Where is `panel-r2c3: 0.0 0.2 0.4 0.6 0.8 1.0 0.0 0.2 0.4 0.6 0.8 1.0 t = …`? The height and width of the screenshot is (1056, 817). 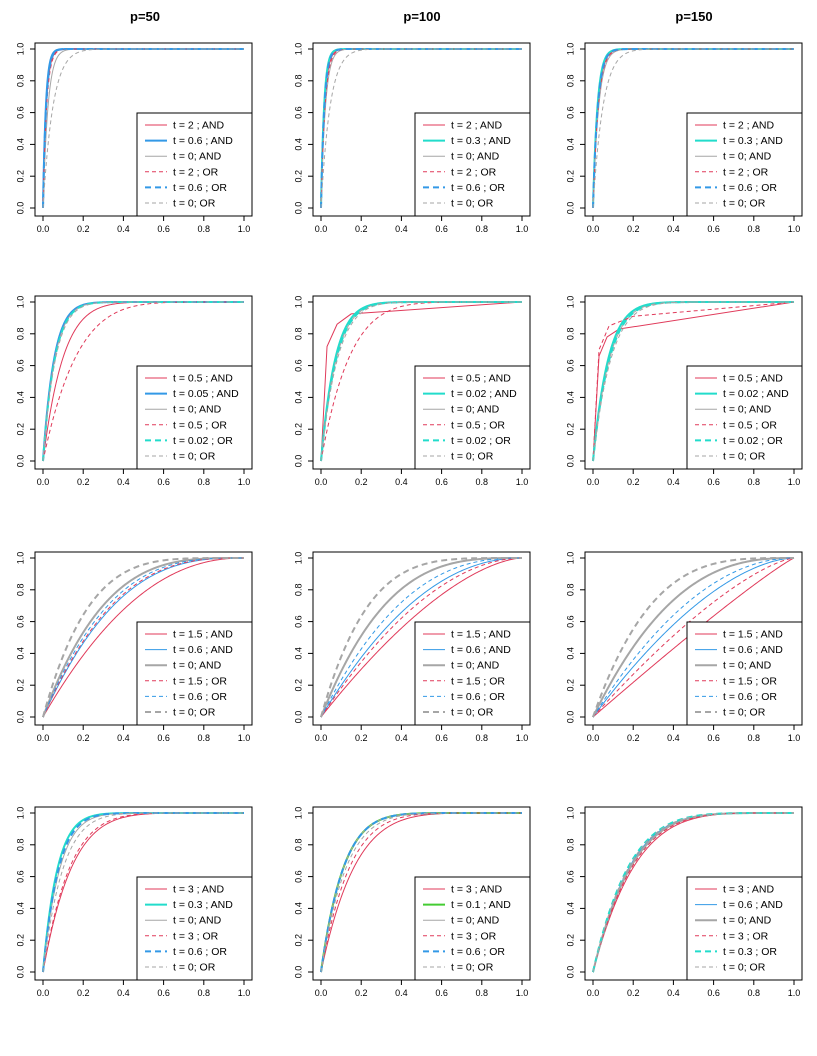
panel-r2c3: 0.0 0.2 0.4 0.6 0.8 1.0 0.0 0.2 0.4 0.6 0.8 1.0 t = … is located at coordinates (684, 391).